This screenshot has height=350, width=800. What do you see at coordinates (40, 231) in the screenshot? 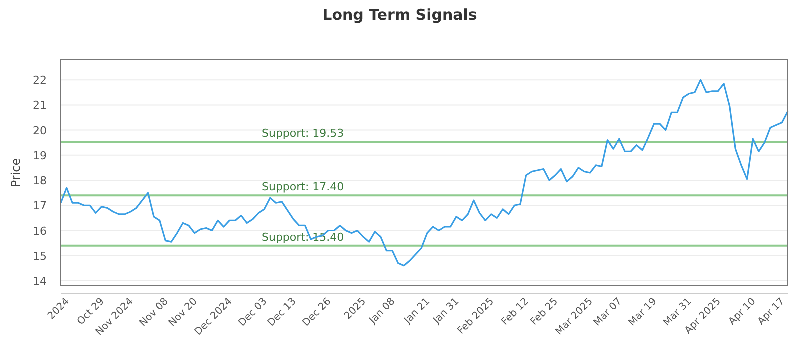
I see `y-tick-label: 16` at bounding box center [40, 231].